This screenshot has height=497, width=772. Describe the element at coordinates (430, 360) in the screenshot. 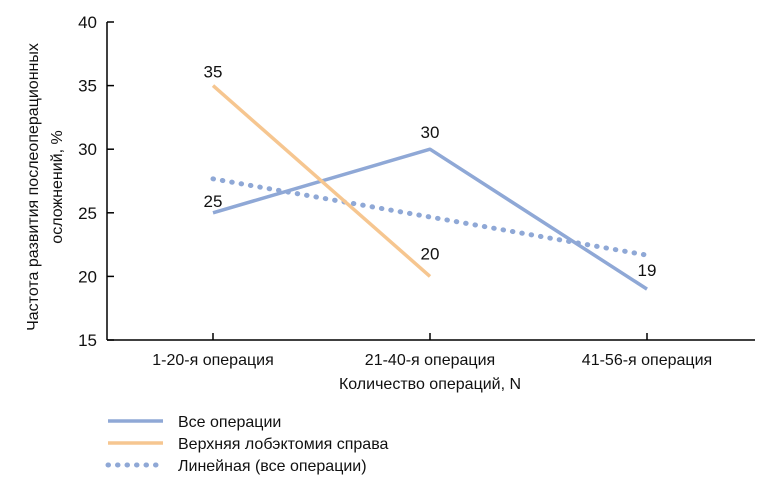

I see `x-tick-label: 21-40-я операция` at that location.